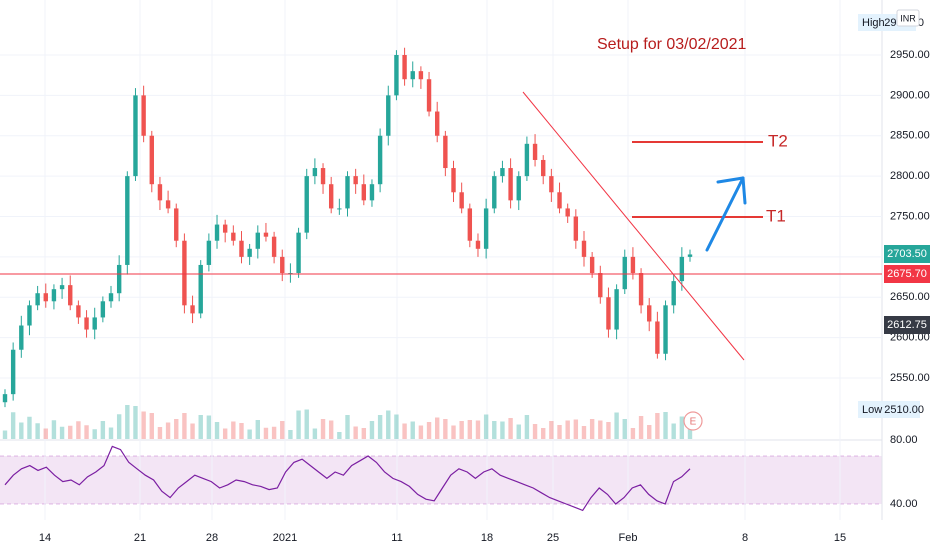  I want to click on earnings-marker-label: E, so click(693, 422).